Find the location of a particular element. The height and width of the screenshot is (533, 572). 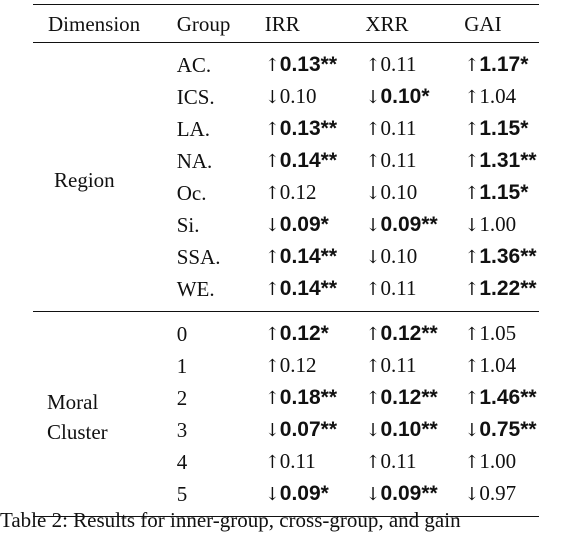

header-row: Dimension Group IRR XRR GAI is located at coordinates (286, 23).